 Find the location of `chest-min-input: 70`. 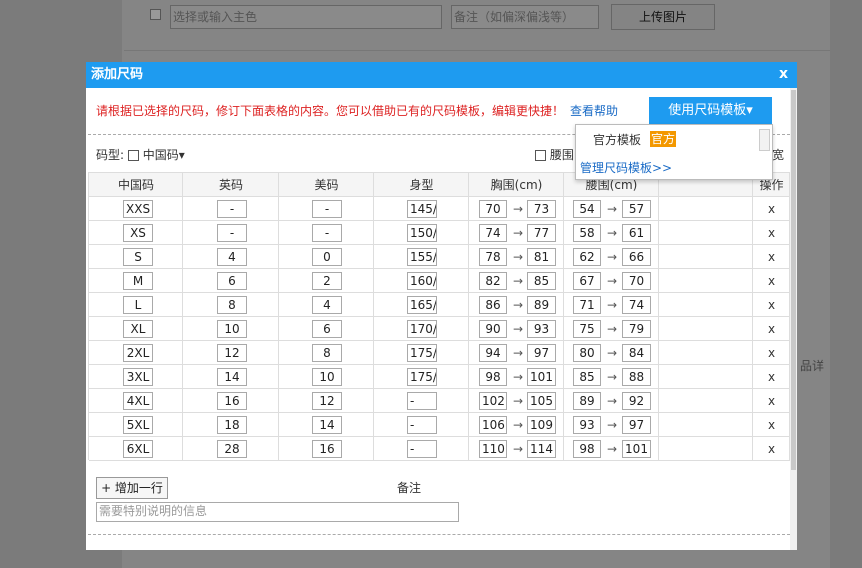

chest-min-input: 70 is located at coordinates (493, 209).